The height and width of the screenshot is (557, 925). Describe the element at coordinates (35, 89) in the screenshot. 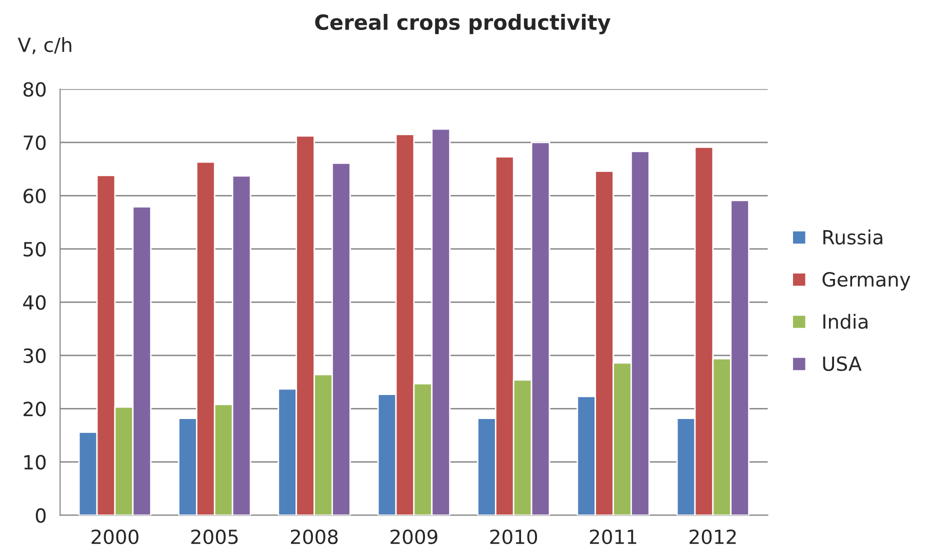

I see `y-tick-label: 80` at that location.